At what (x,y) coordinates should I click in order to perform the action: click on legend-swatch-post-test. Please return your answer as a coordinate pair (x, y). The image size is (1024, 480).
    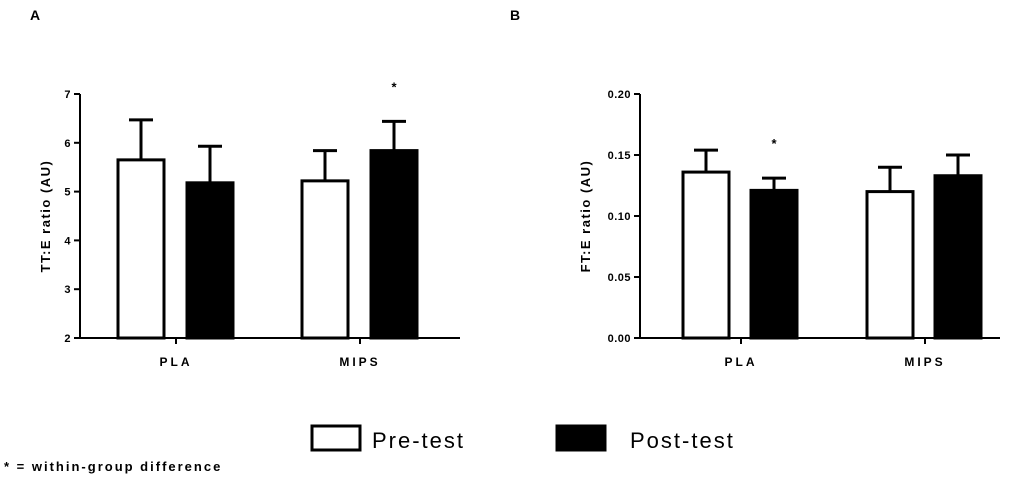
    Looking at the image, I should click on (581, 438).